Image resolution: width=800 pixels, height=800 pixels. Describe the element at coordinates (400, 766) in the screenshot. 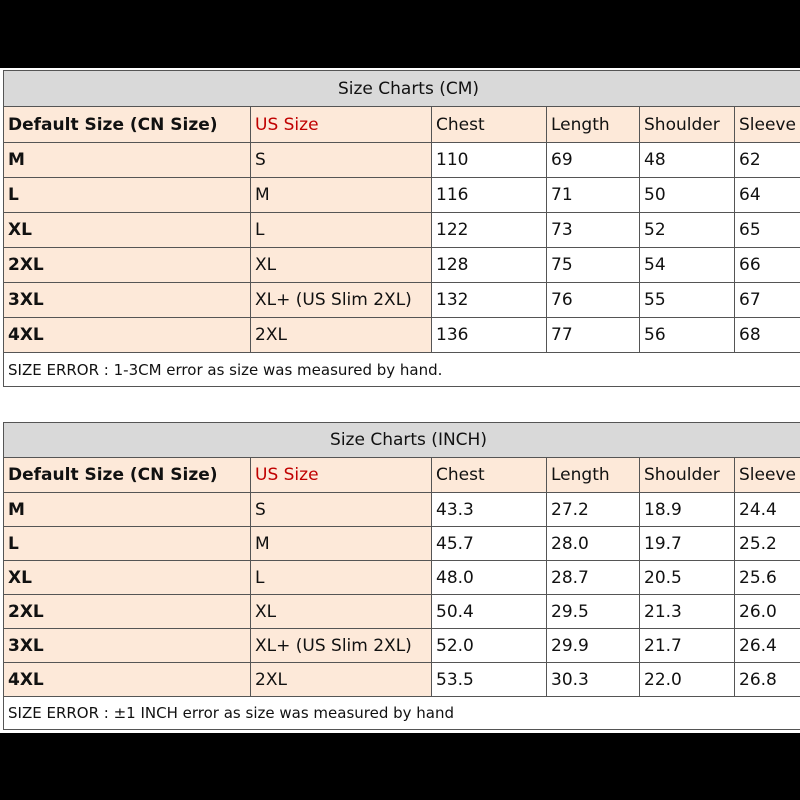

I see `bottom-black-band` at that location.